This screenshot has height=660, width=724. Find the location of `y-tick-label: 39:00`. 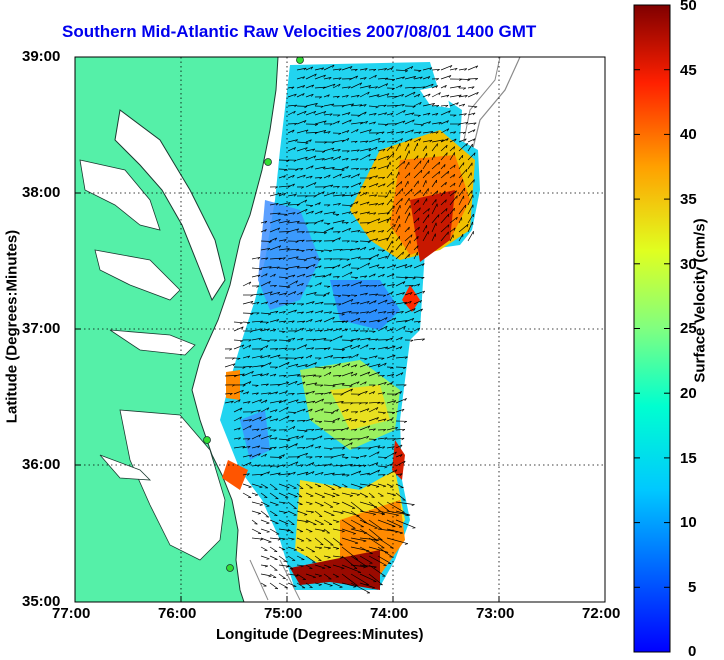

y-tick-label: 39:00 is located at coordinates (41, 56).